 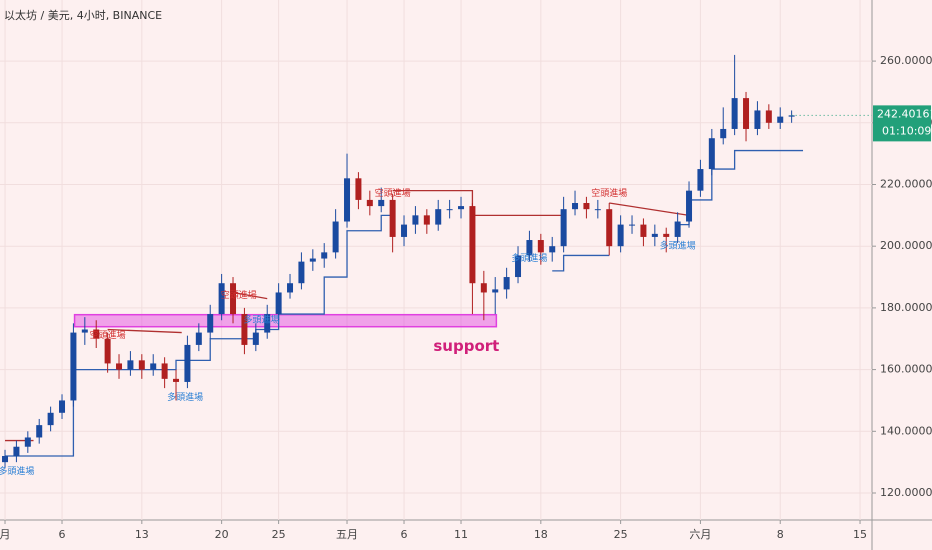 What do you see at coordinates (700, 534) in the screenshot?
I see `x-tick-label: 六月` at bounding box center [700, 534].